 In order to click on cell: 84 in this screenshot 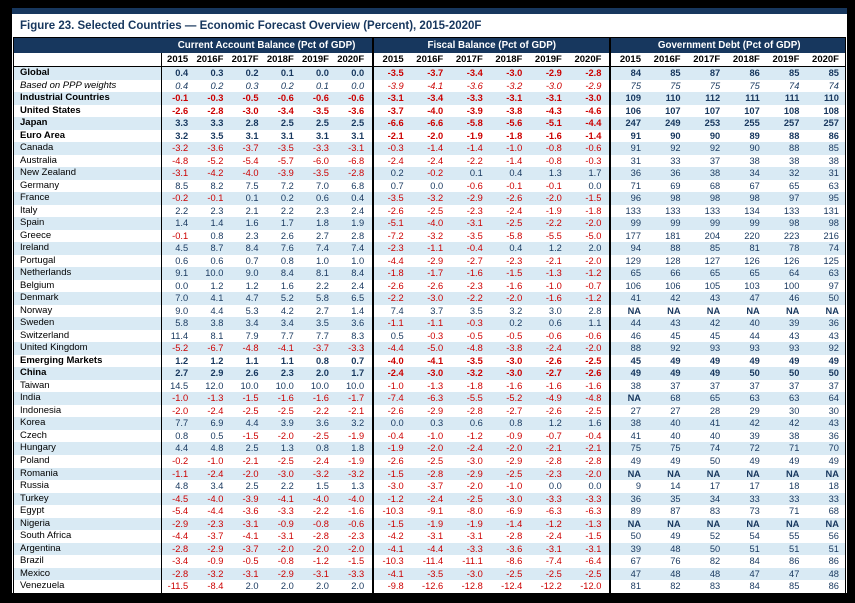, I will do `click(629, 73)`.